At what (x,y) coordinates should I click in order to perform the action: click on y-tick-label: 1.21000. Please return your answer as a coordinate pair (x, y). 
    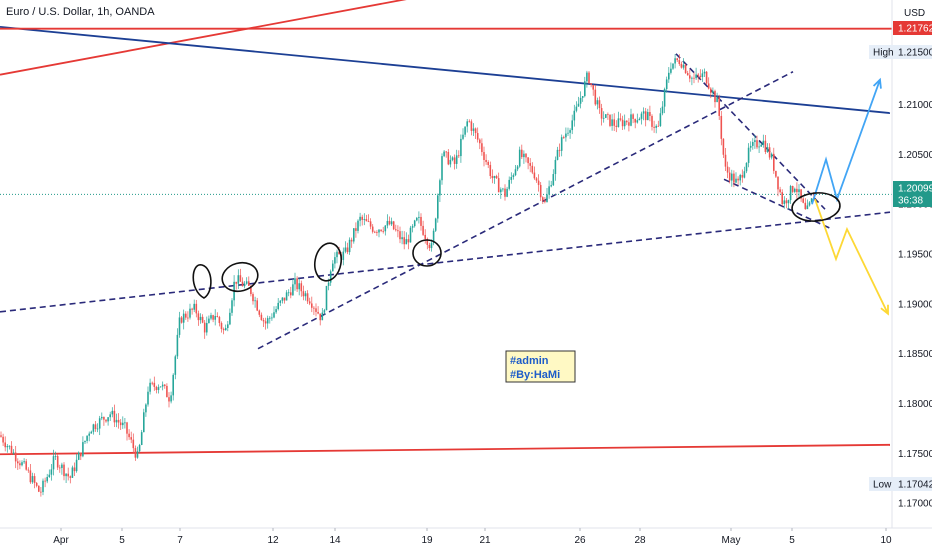
    Looking at the image, I should click on (915, 105).